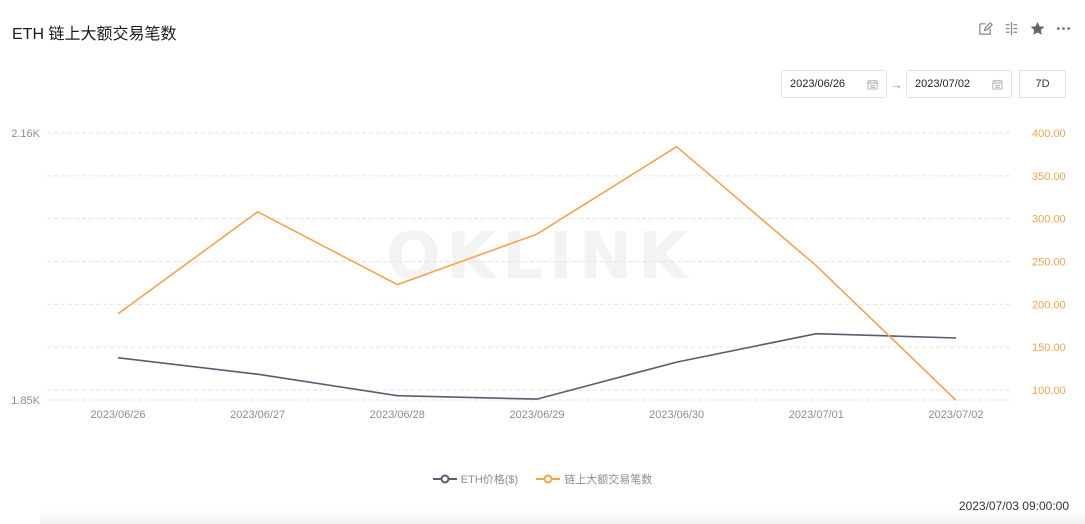 The height and width of the screenshot is (524, 1085). What do you see at coordinates (1013, 506) in the screenshot?
I see `data-timestamp: 2023/07/03 09:00:00` at bounding box center [1013, 506].